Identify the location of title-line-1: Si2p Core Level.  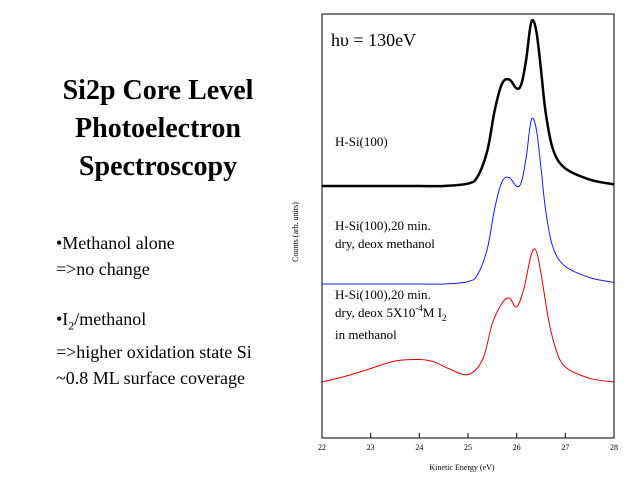
(158, 90).